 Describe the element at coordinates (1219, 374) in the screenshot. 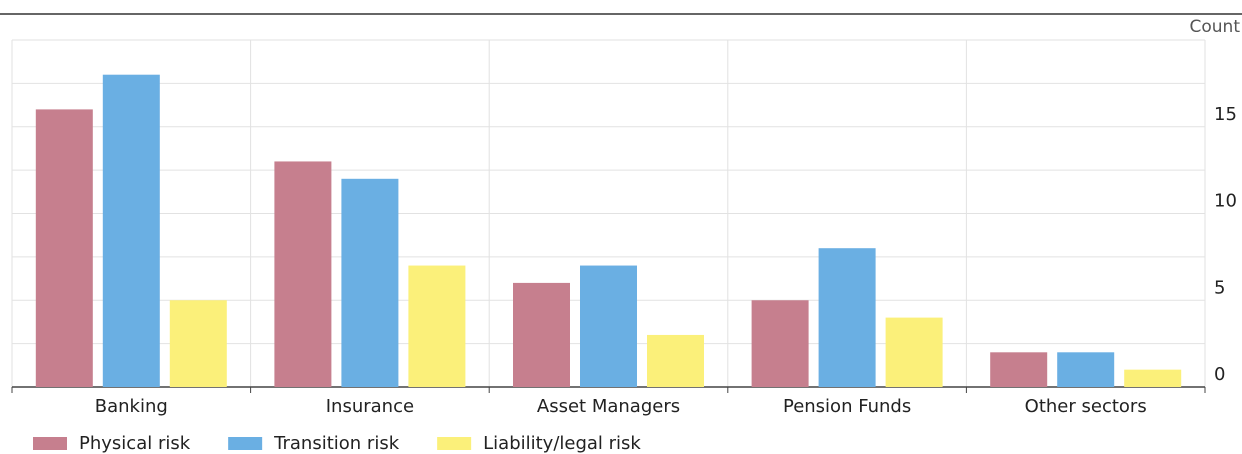

I see `y-tick-label: 0` at that location.